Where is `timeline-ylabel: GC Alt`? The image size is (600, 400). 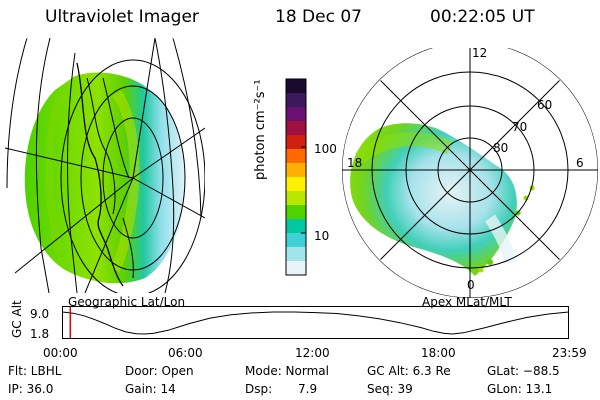
timeline-ylabel: GC Alt is located at coordinates (17, 319).